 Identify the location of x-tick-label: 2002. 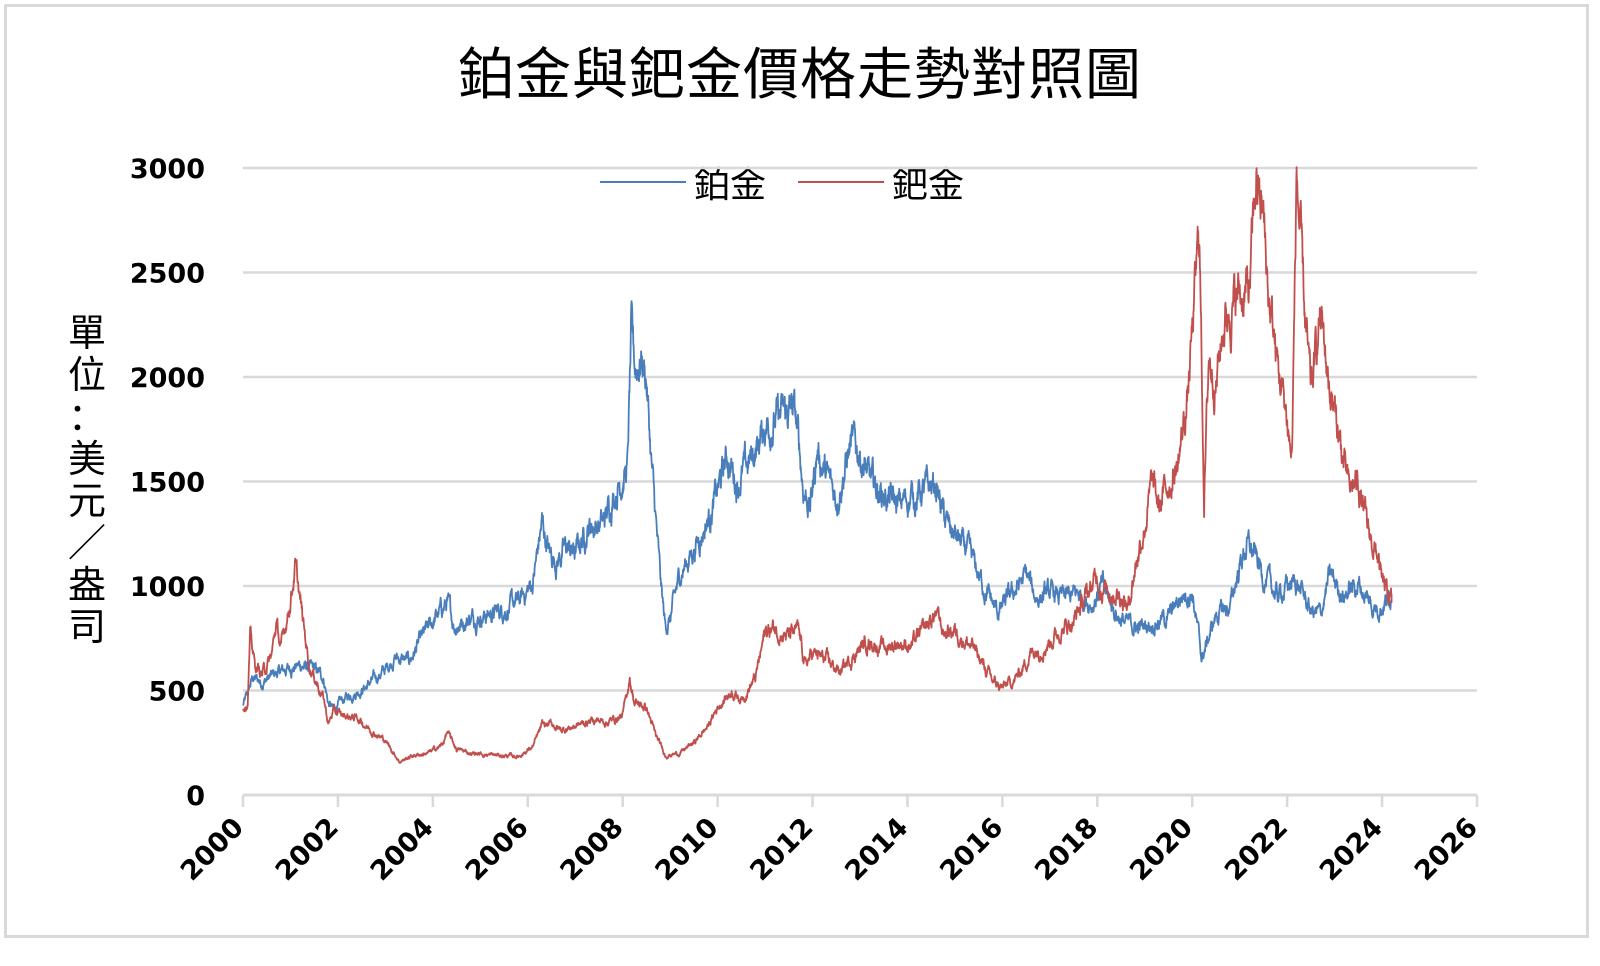
(307, 849).